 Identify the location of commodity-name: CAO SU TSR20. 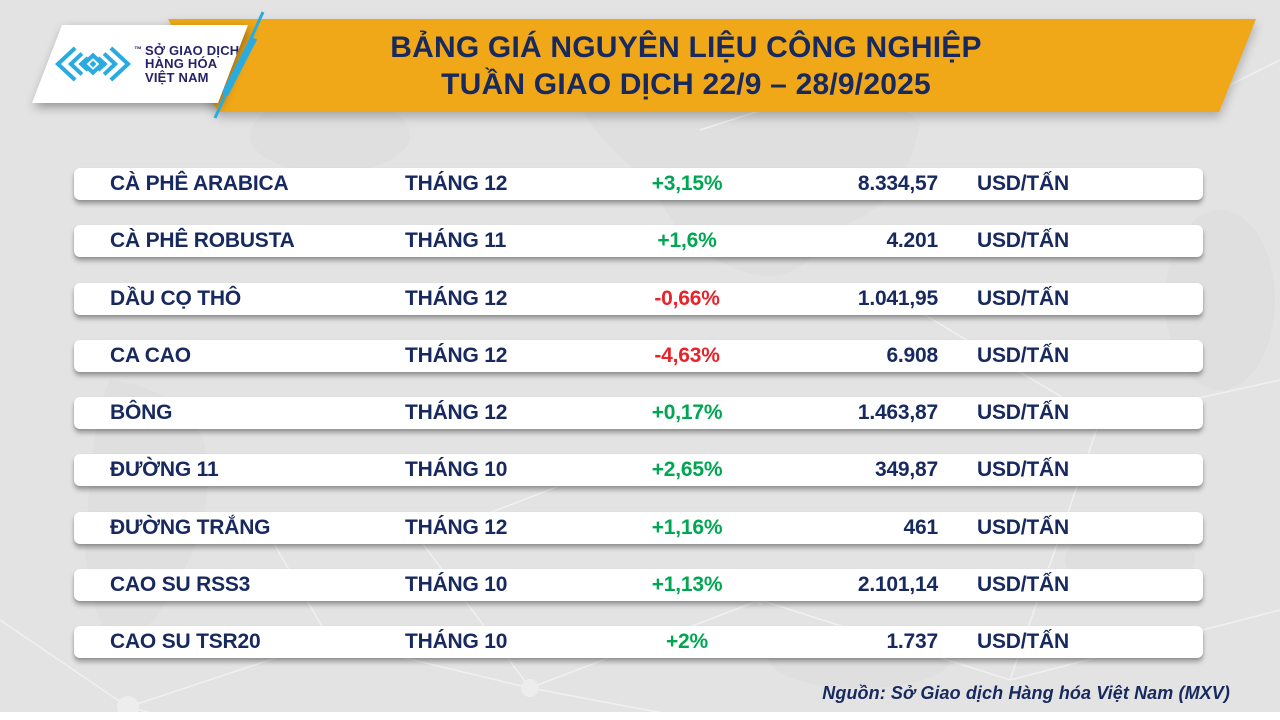
(185, 642).